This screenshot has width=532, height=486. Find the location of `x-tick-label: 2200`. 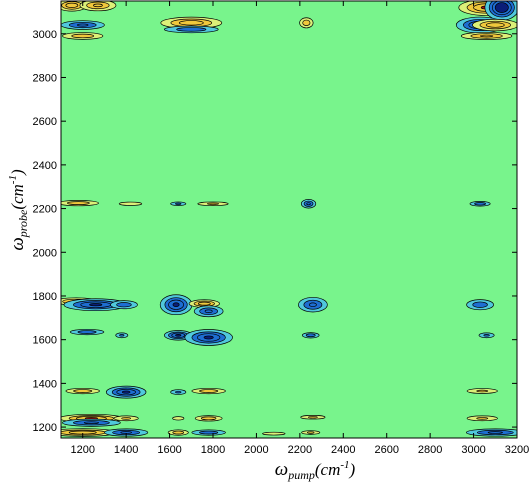

x-tick-label: 2200 is located at coordinates (300, 450).